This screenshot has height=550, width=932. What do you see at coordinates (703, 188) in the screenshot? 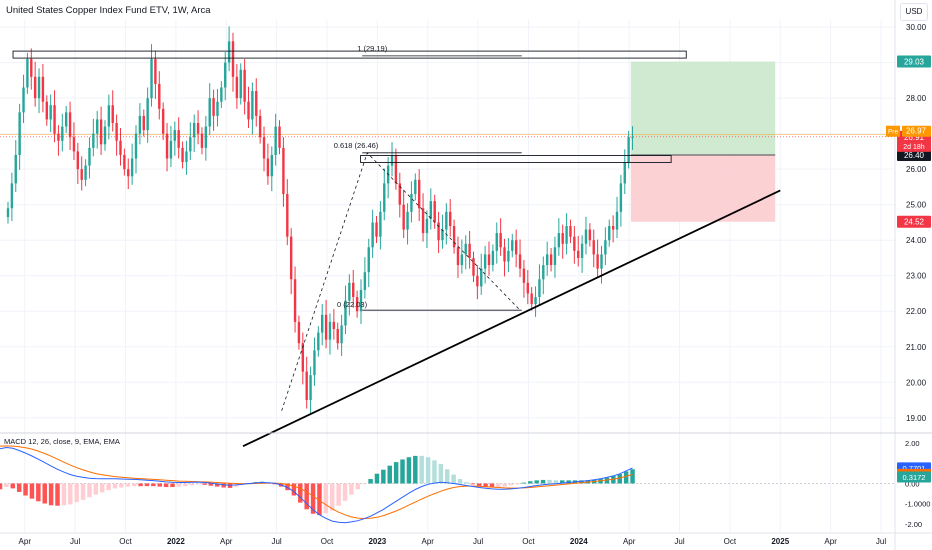
I see `stop-zone` at bounding box center [703, 188].